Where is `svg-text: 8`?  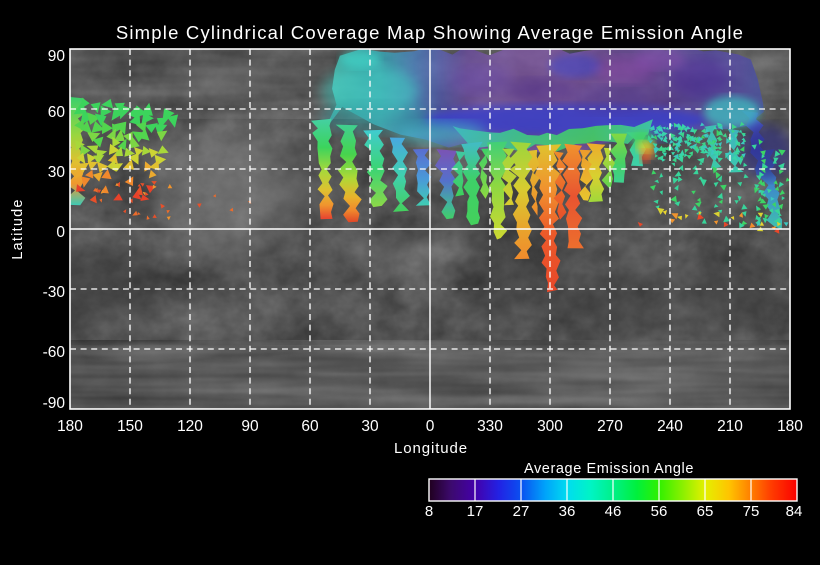
svg-text: 8 is located at coordinates (429, 511).